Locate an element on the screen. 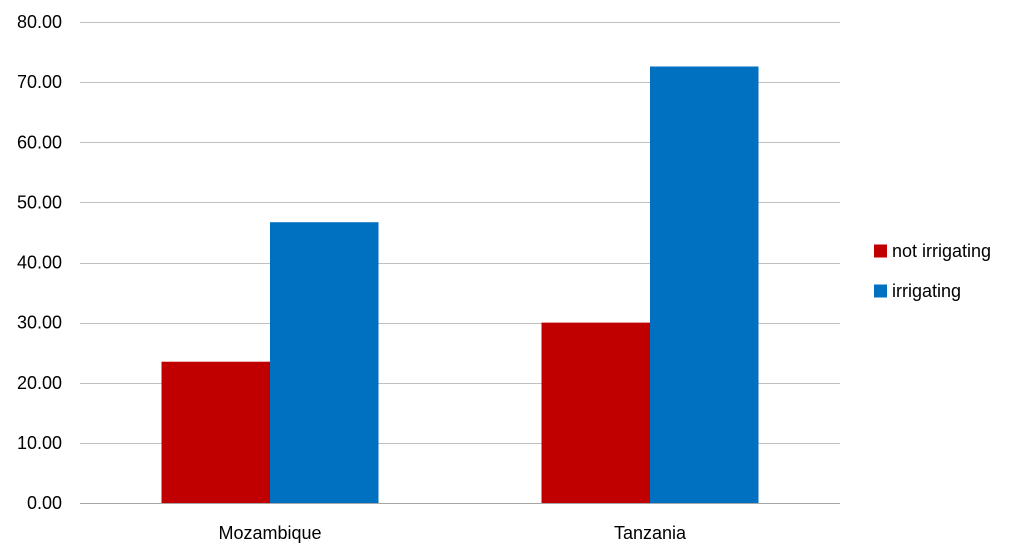 This screenshot has width=1024, height=553. x-tick-label: Tanzania is located at coordinates (650, 533).